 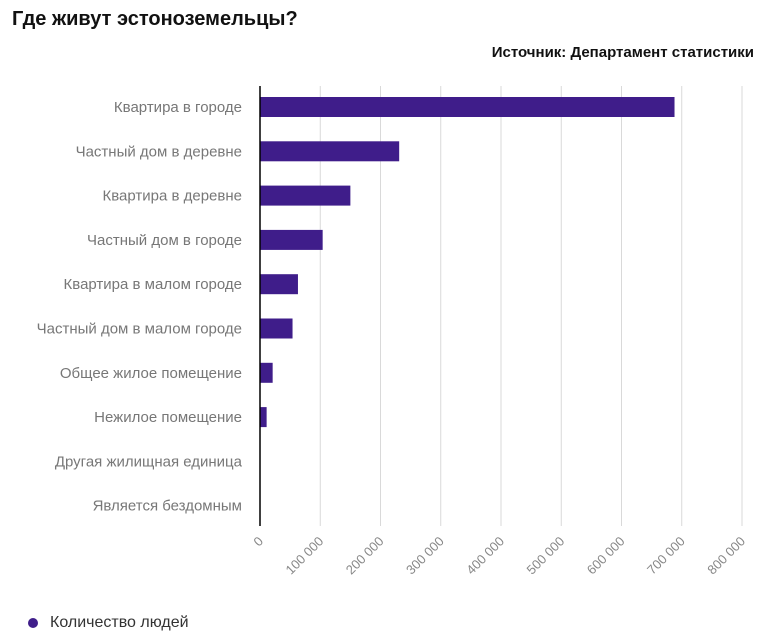 What do you see at coordinates (365, 556) in the screenshot?
I see `x-tick-label: 200 000` at bounding box center [365, 556].